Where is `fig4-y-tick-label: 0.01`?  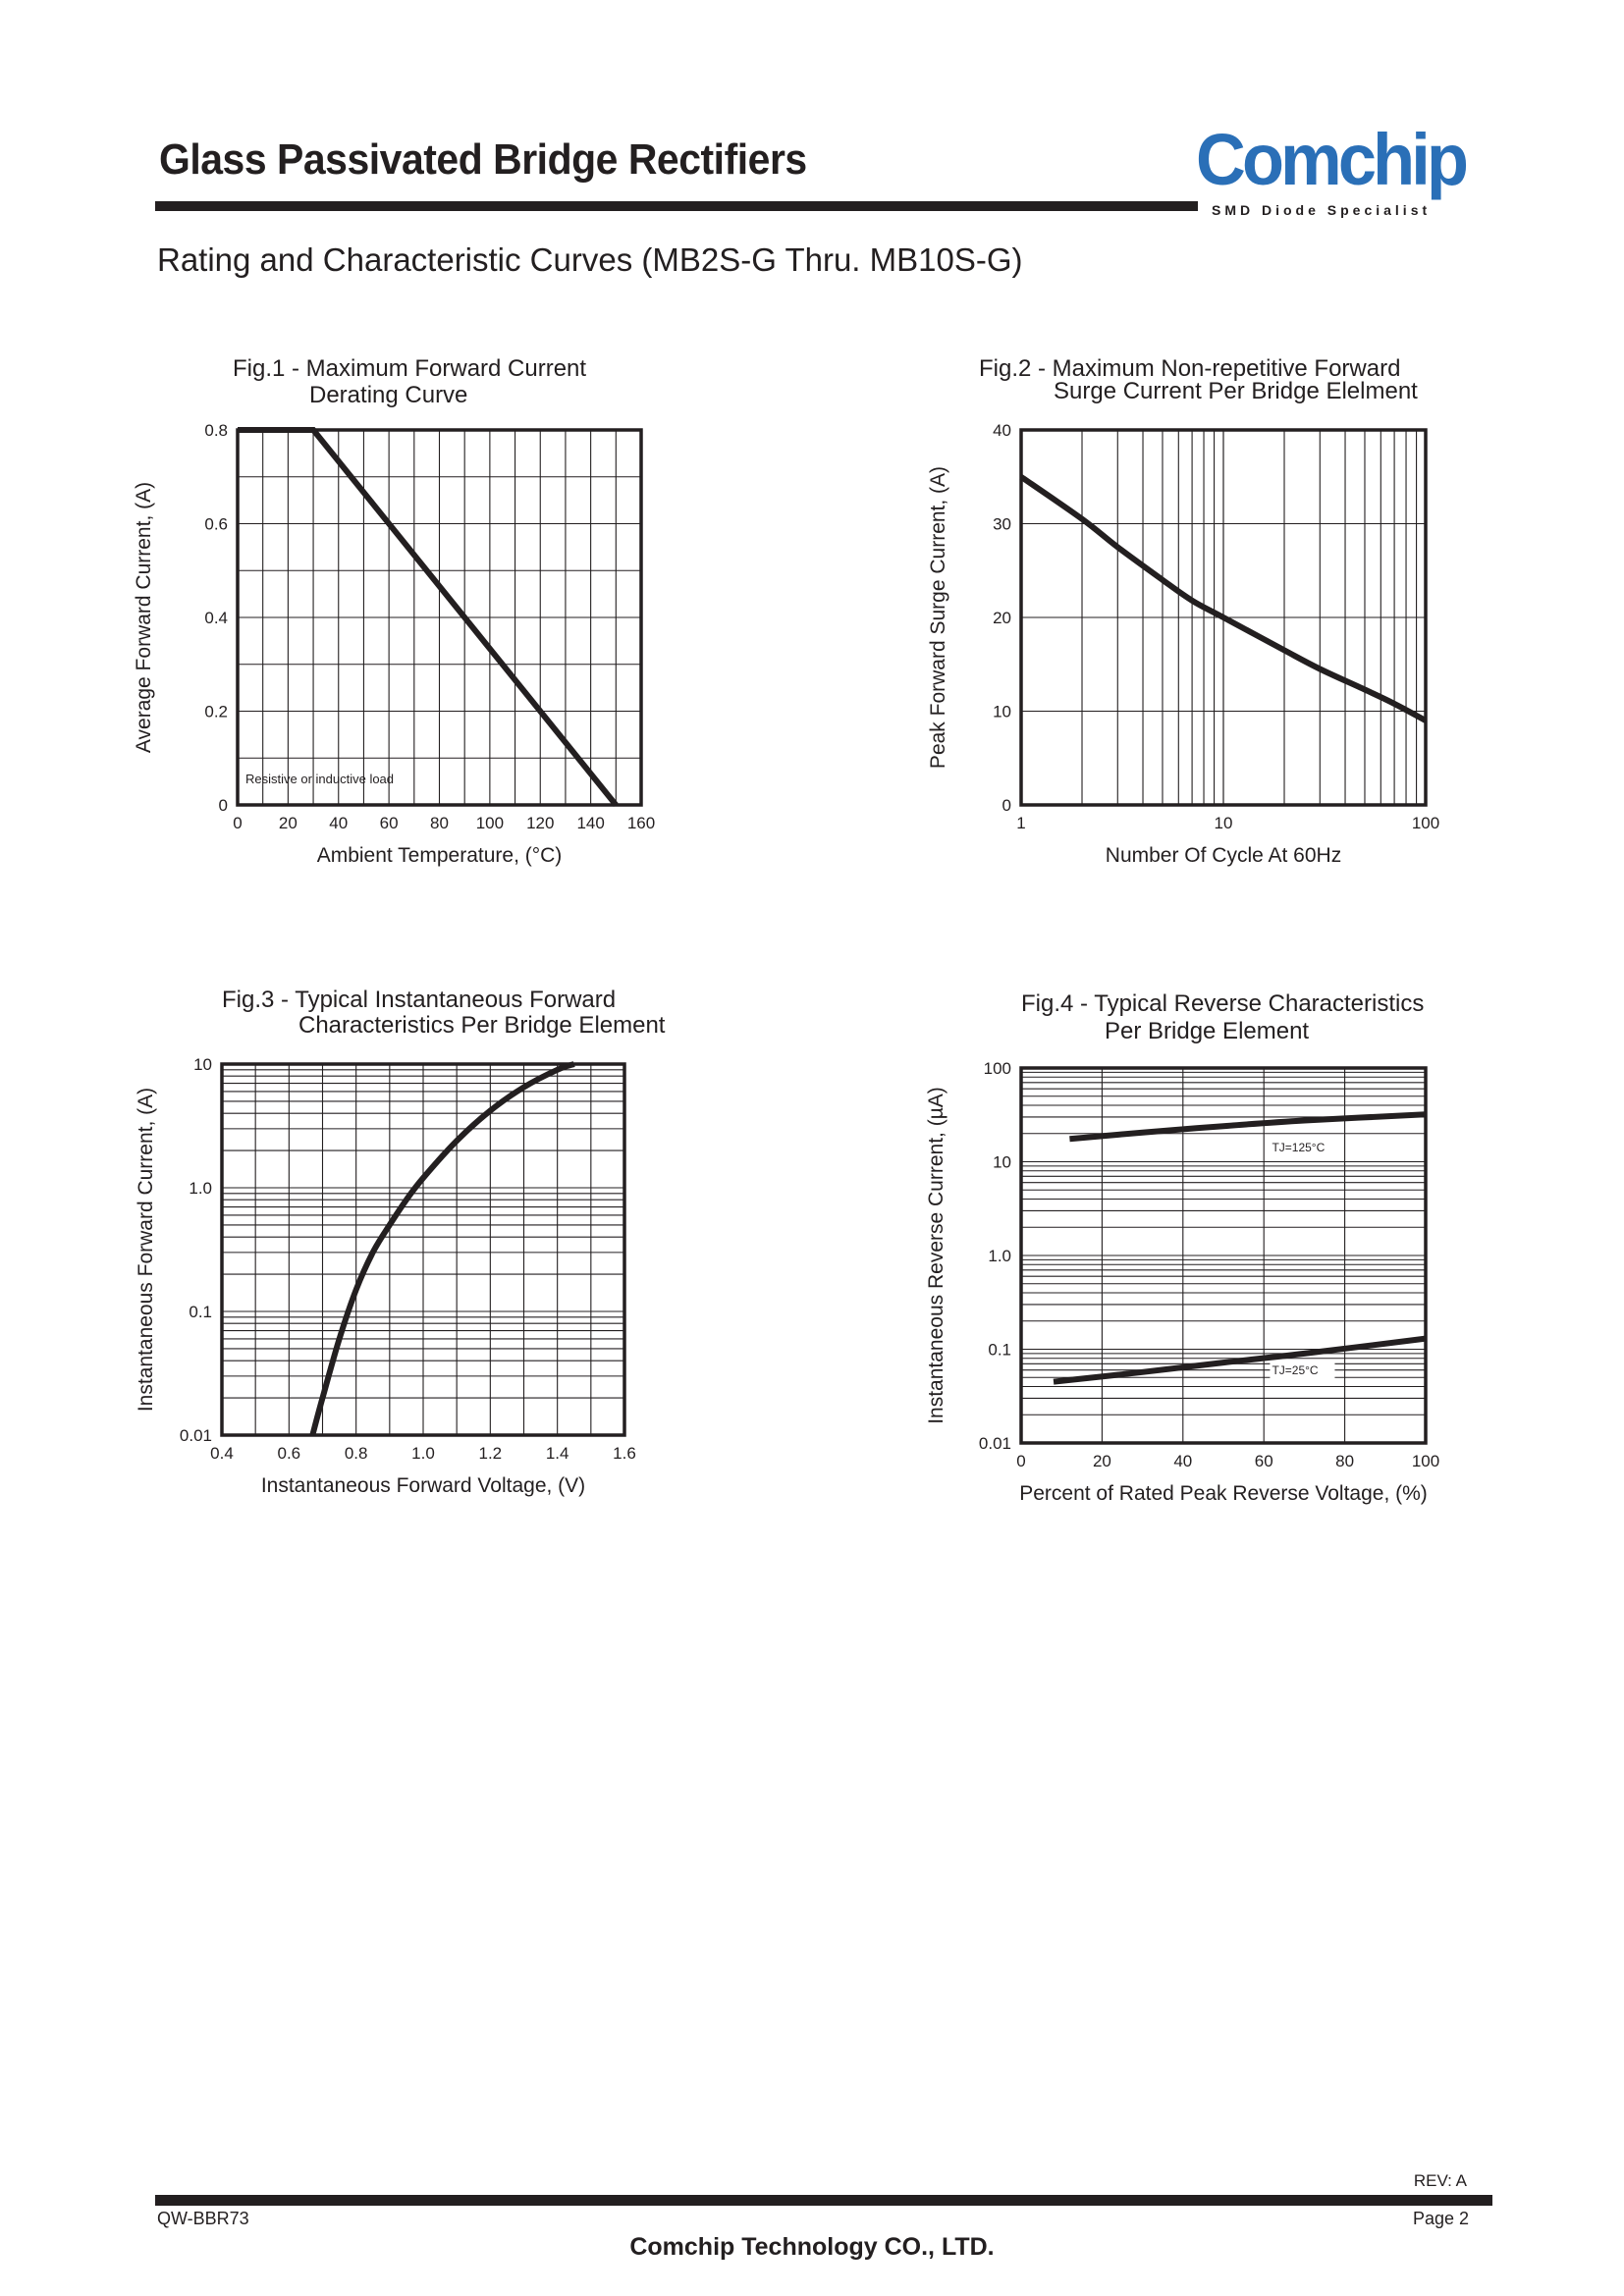 fig4-y-tick-label: 0.01 is located at coordinates (995, 1443).